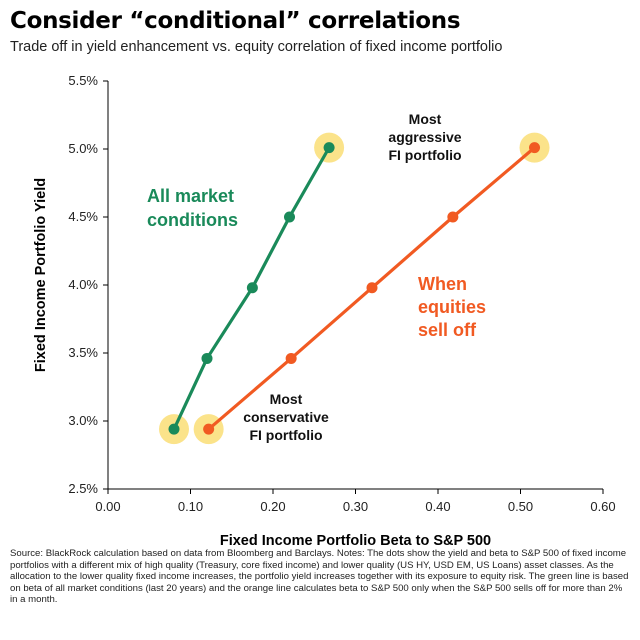  I want to click on x-tick-label: 0.50, so click(520, 506).